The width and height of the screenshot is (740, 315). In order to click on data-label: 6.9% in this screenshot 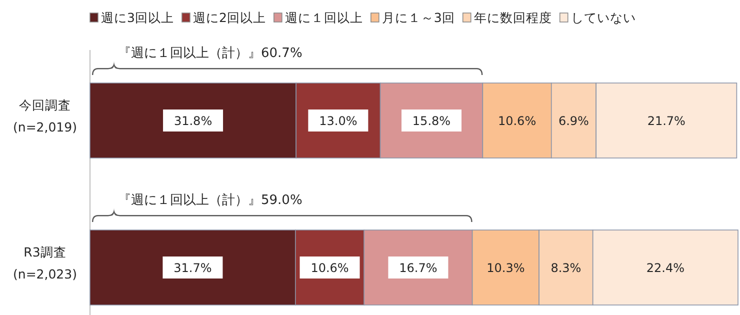, I will do `click(573, 121)`.